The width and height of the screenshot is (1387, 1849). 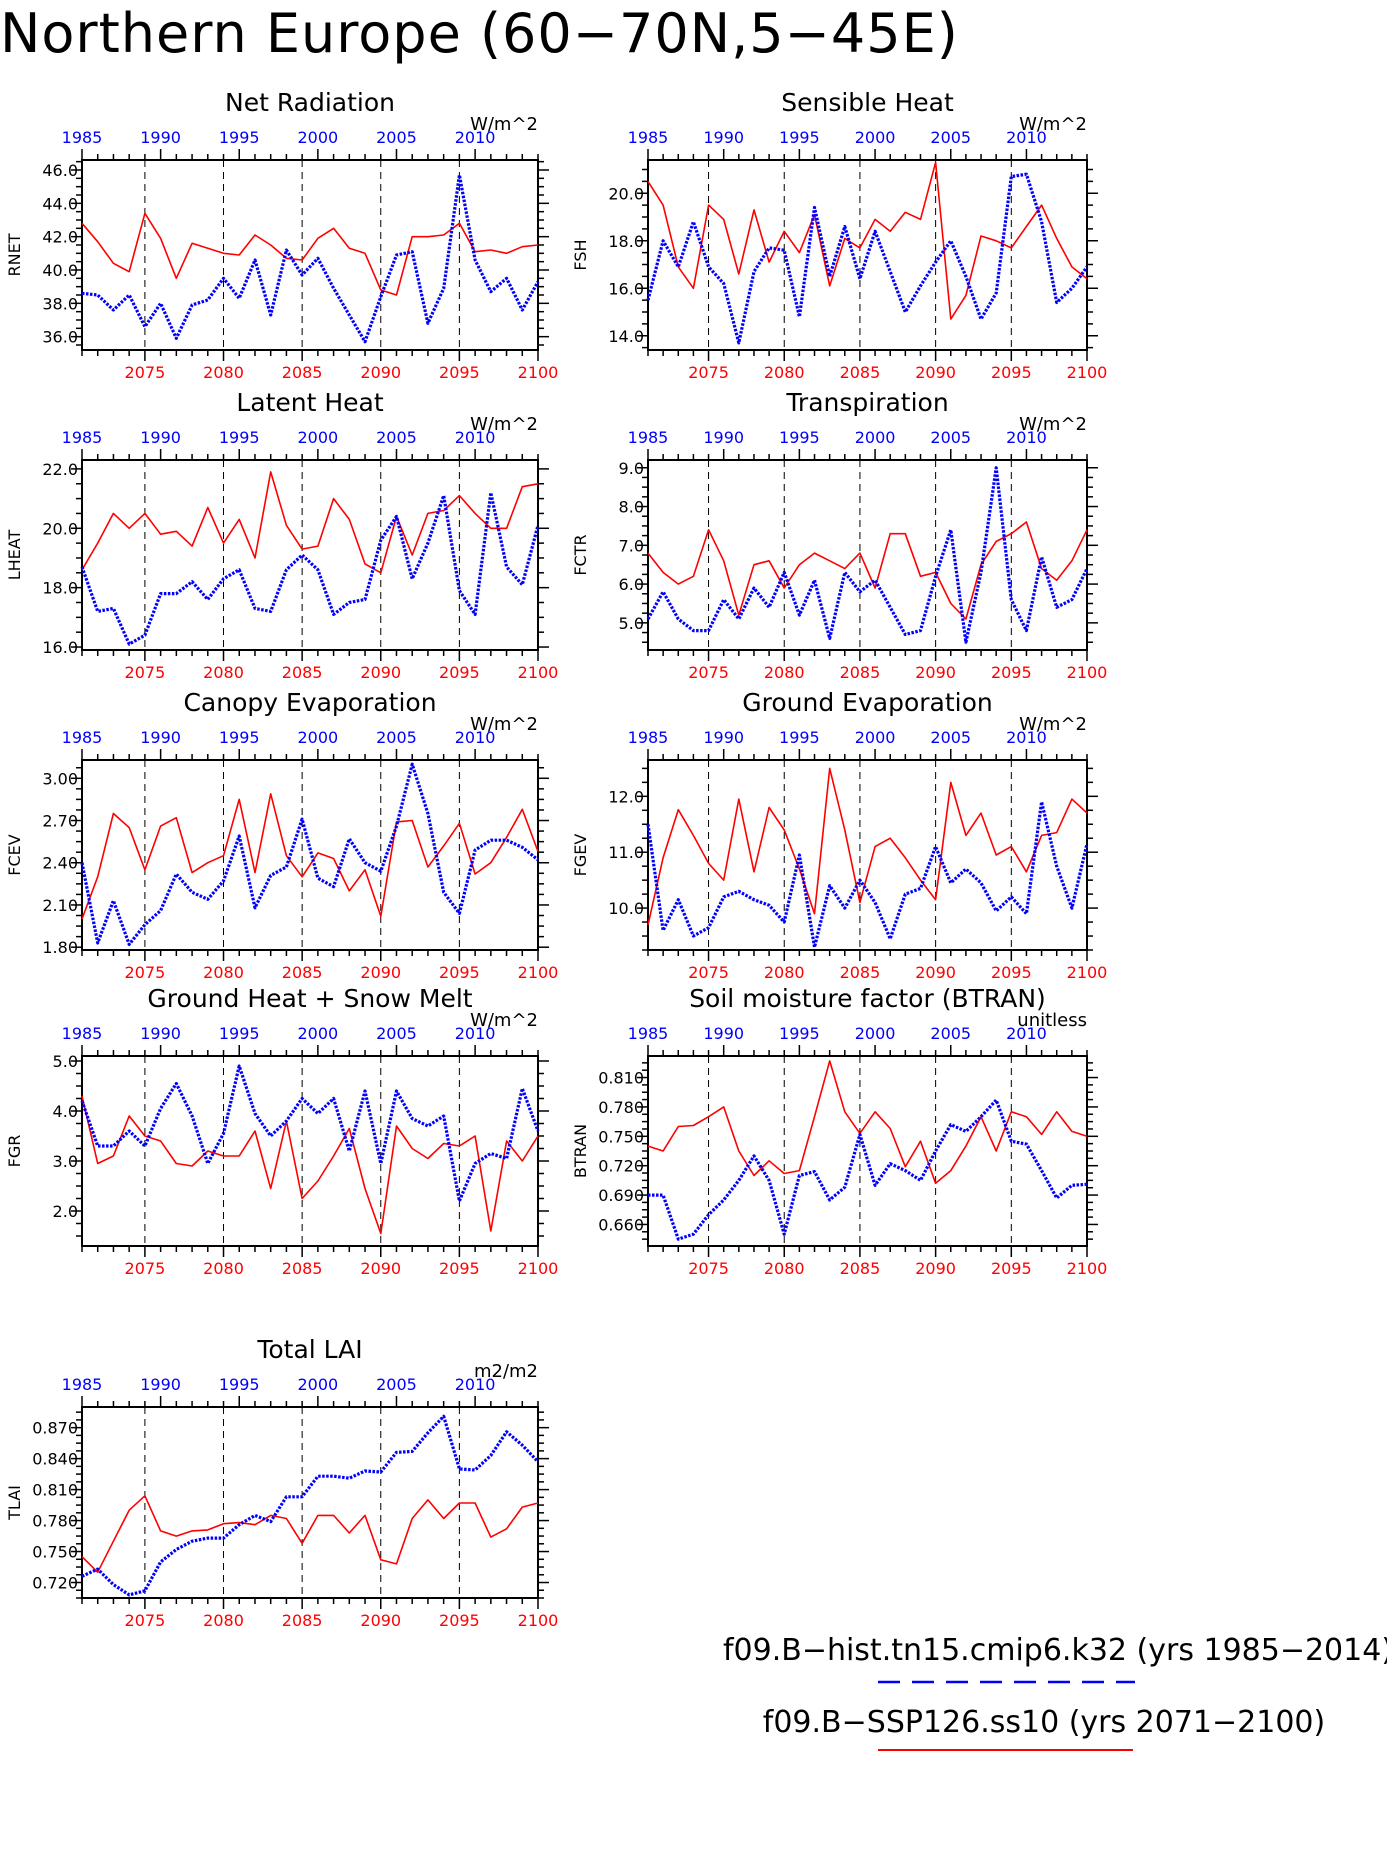 What do you see at coordinates (65, 1061) in the screenshot?
I see `y-tick-label: 5.0` at bounding box center [65, 1061].